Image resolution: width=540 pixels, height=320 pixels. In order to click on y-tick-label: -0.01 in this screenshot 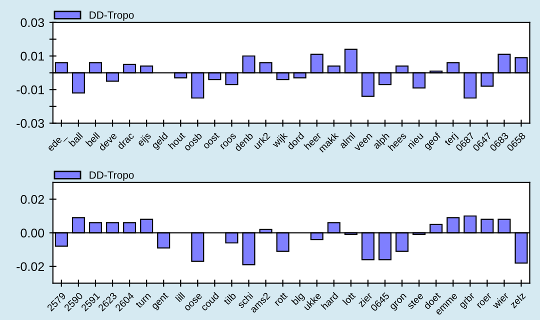, I will do `click(30, 89)`.